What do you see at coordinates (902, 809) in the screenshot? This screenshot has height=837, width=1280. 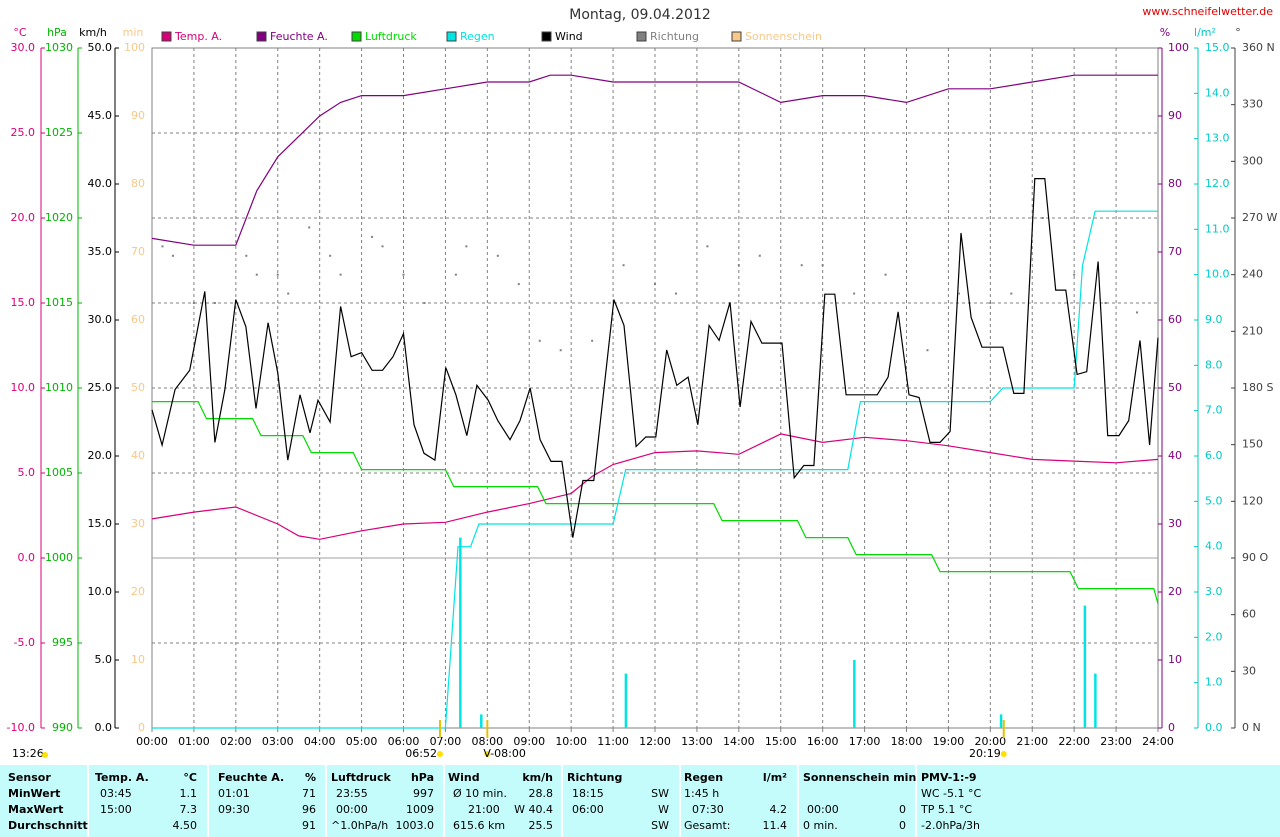 I see `table-cell: 0` at bounding box center [902, 809].